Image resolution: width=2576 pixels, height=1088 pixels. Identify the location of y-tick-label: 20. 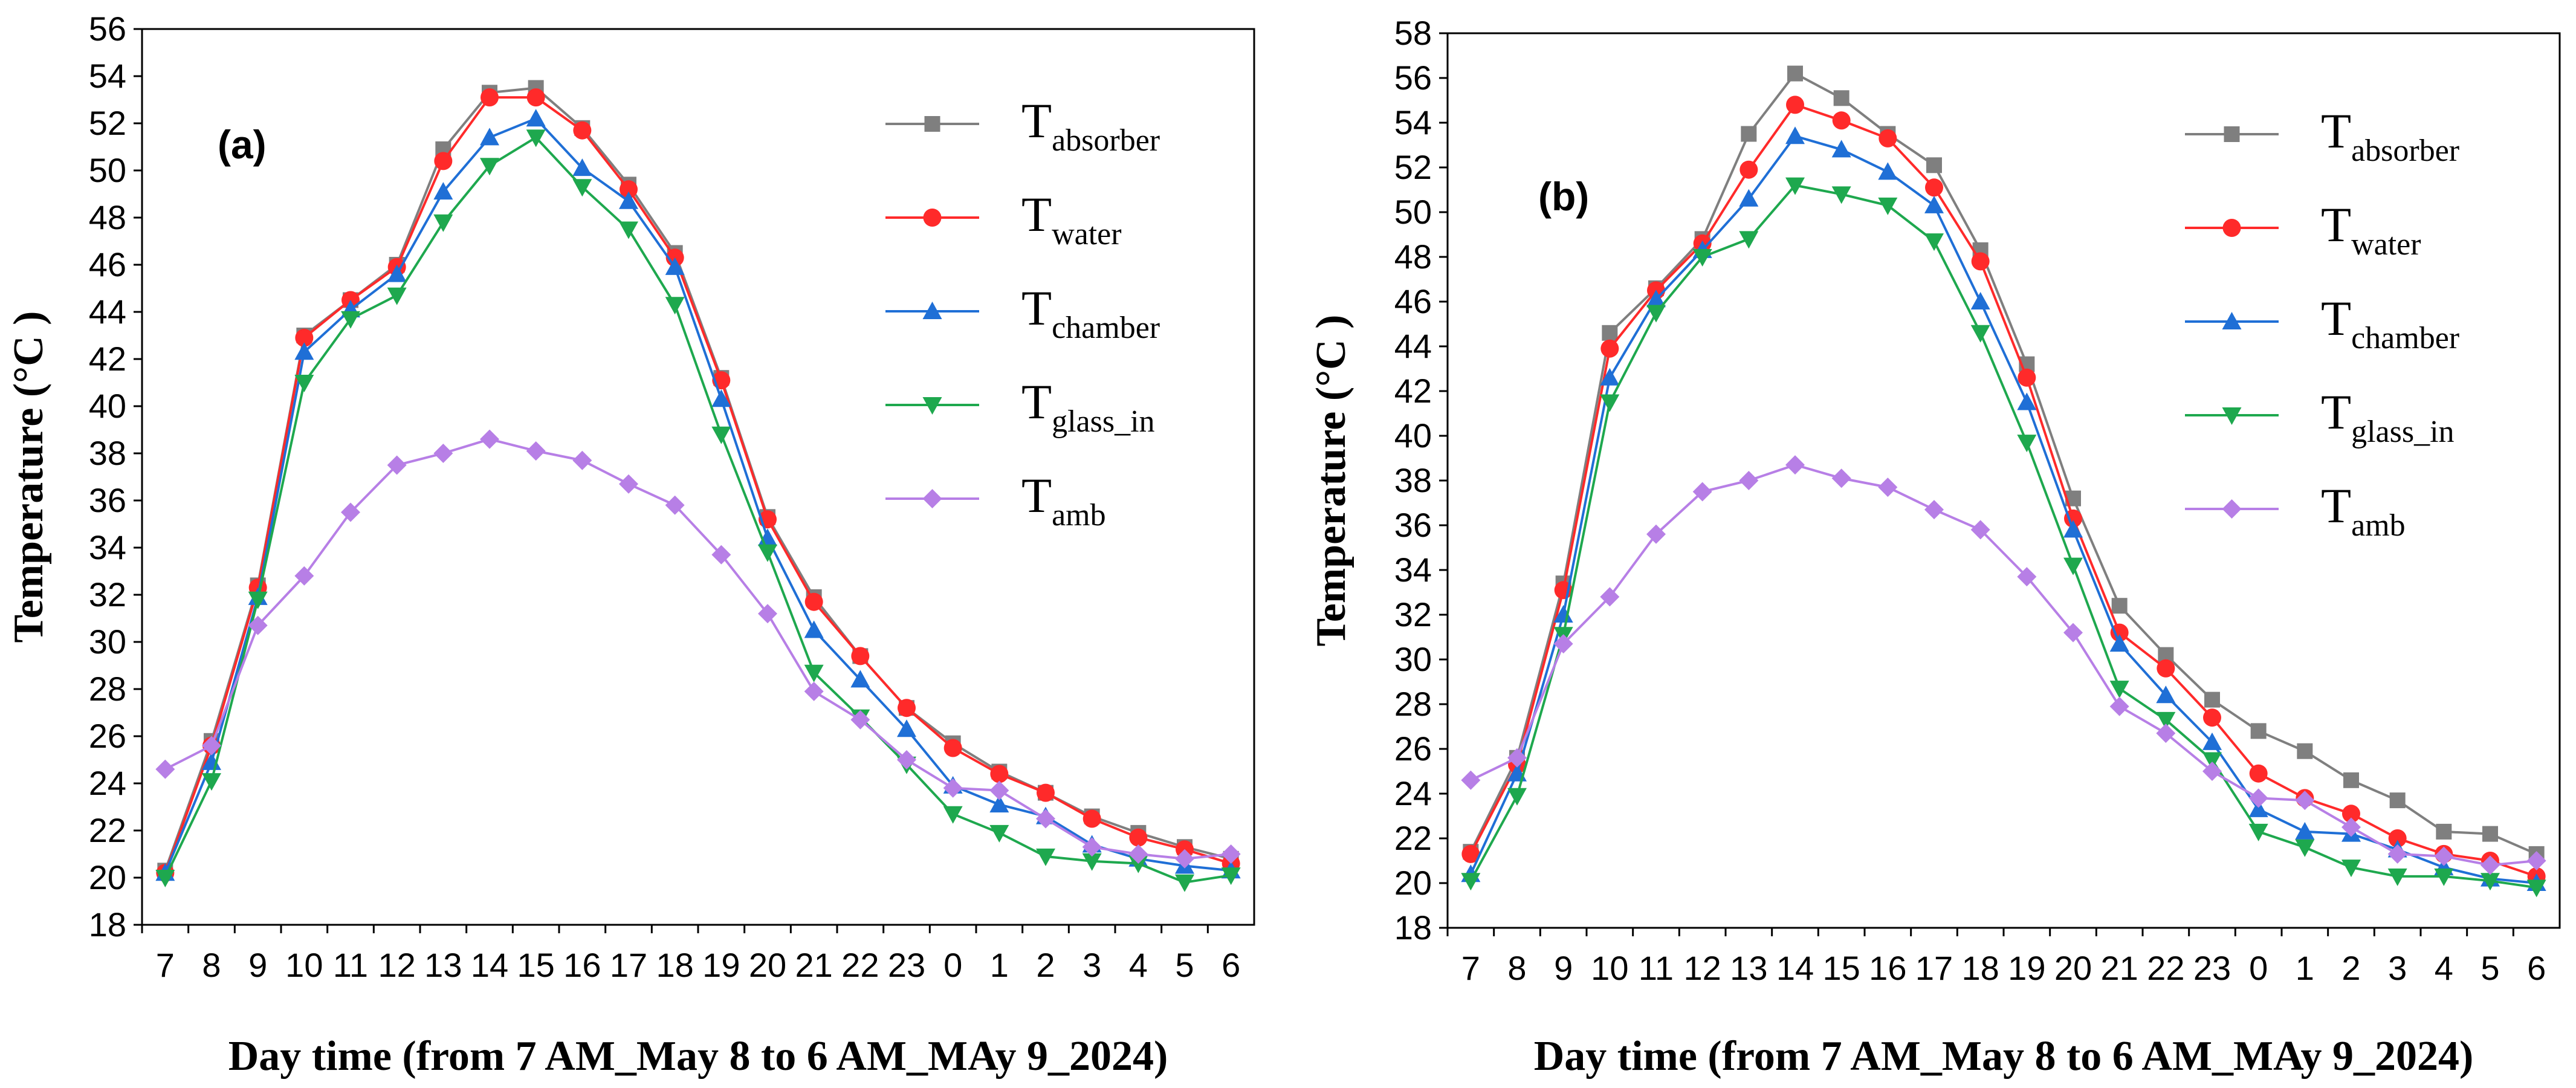
(1413, 883).